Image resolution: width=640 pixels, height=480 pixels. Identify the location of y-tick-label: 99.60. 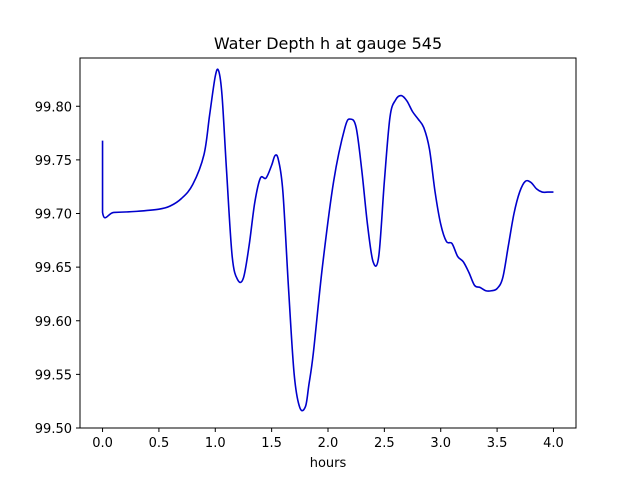
(53, 322).